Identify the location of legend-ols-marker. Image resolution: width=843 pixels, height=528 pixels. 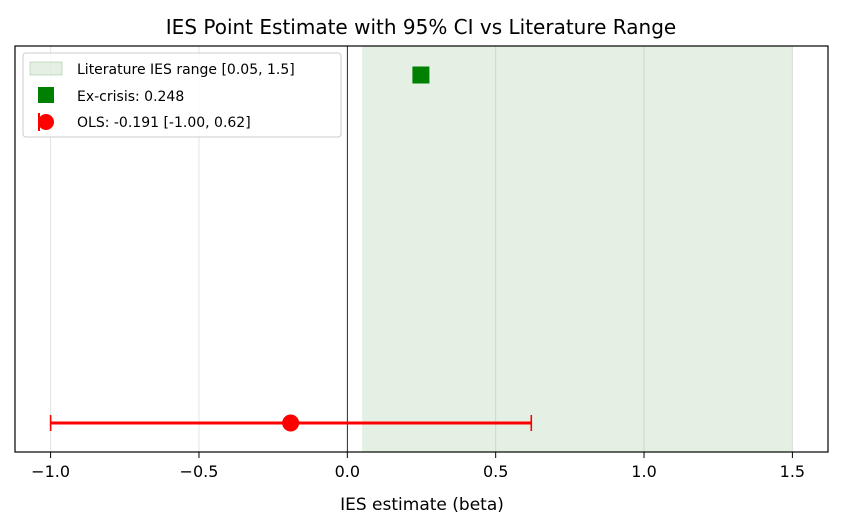
(46, 122).